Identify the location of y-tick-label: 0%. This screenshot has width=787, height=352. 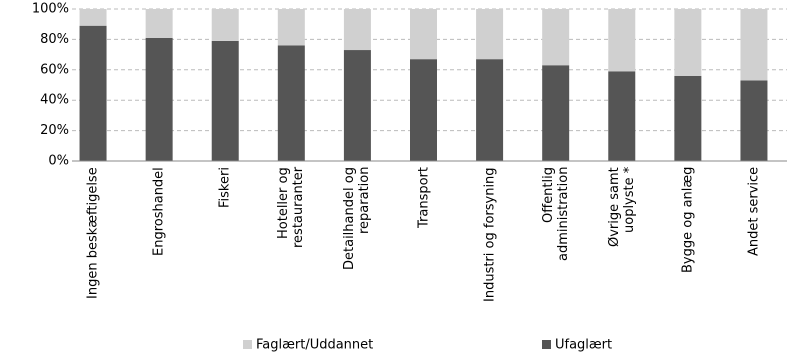
(58, 161).